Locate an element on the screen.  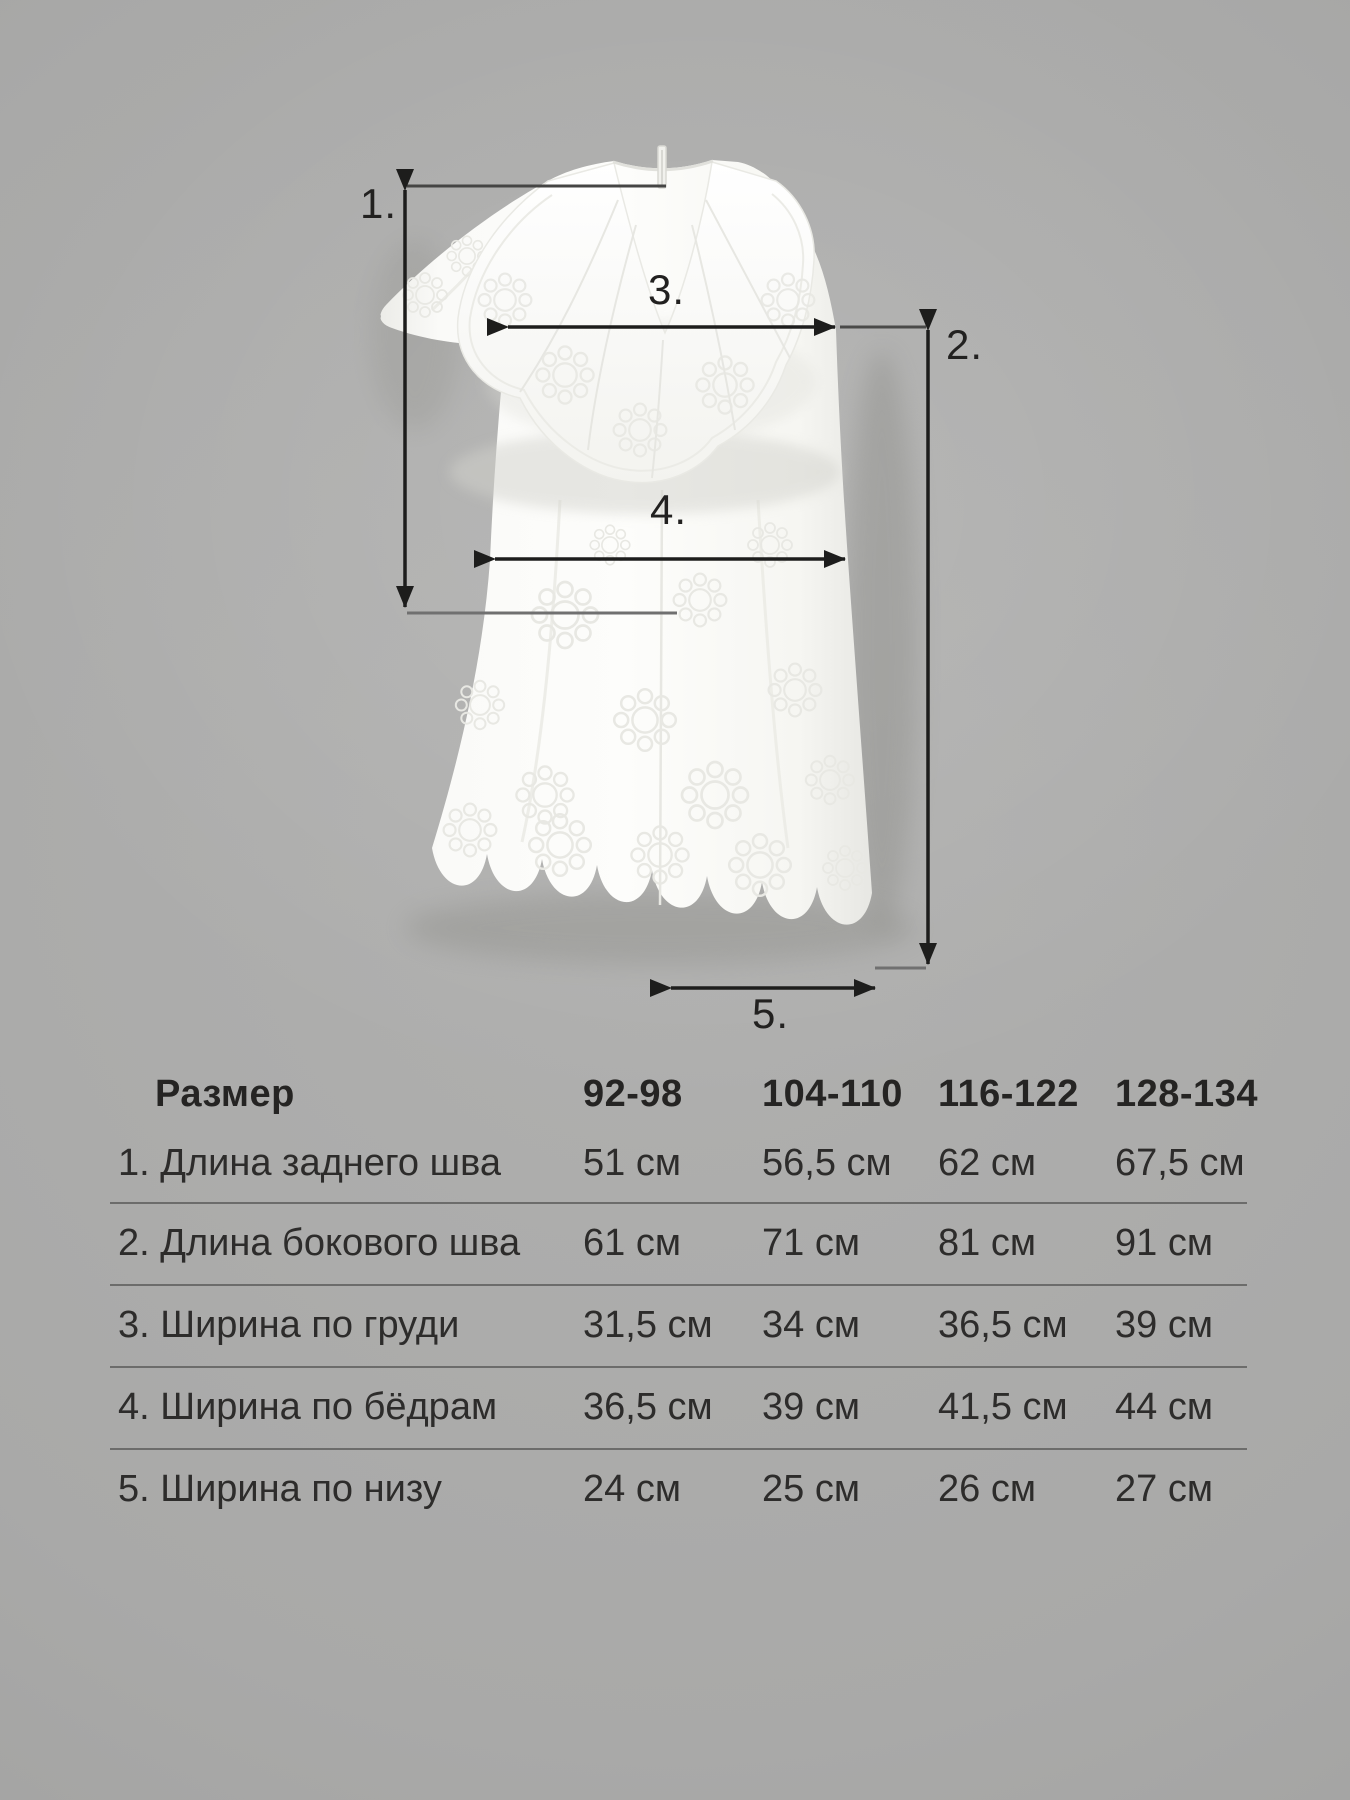
size-col-header-92-98: 92-98 is located at coordinates (633, 1094).